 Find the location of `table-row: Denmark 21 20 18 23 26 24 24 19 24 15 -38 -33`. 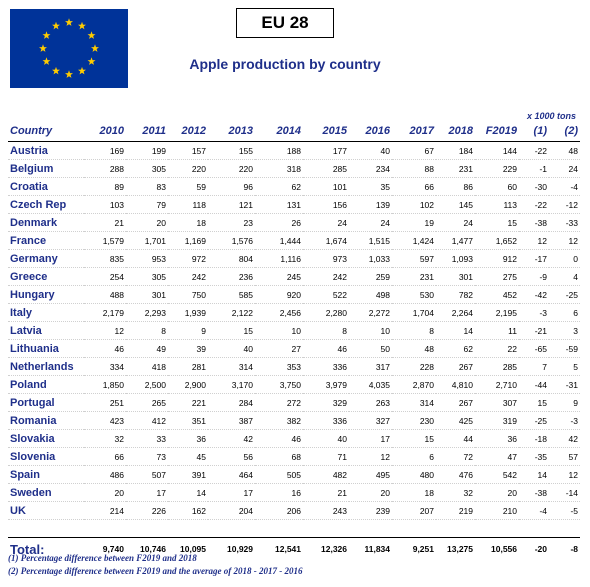

table-row: Denmark 21 20 18 23 26 24 24 19 24 15 -38 -33 is located at coordinates (294, 222).